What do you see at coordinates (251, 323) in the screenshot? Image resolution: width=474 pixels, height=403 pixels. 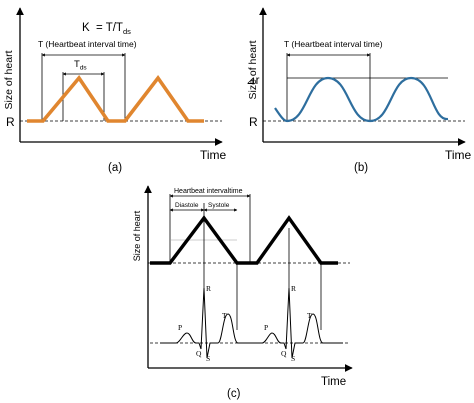 I see `panel-c-ecg-trace` at bounding box center [251, 323].